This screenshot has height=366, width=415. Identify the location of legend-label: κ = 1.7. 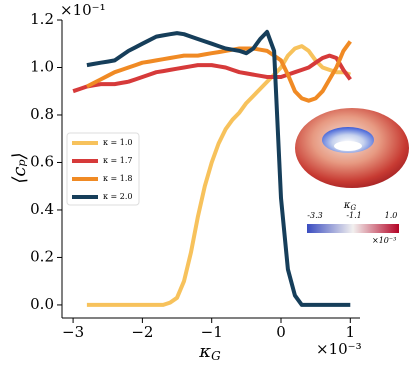
(118, 160).